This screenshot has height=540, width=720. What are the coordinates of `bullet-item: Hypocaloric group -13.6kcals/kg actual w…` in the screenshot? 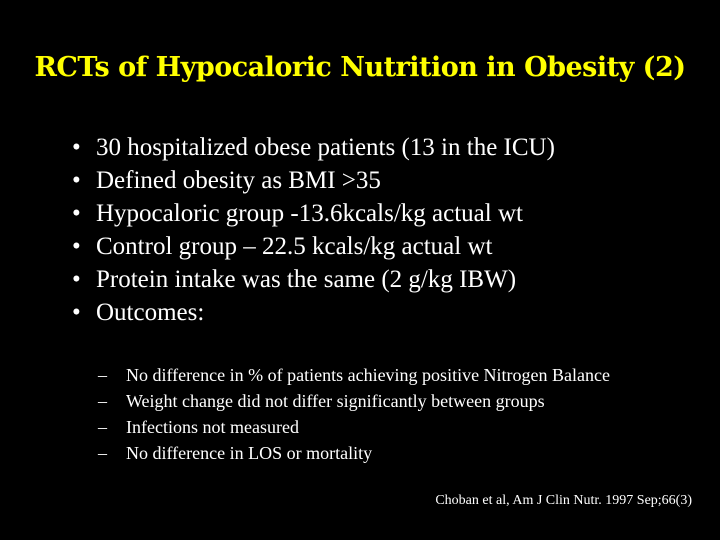 It's located at (313, 213).